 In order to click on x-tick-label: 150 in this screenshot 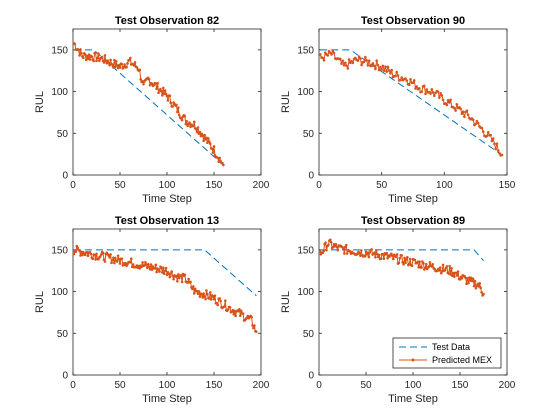, I will do `click(214, 185)`.